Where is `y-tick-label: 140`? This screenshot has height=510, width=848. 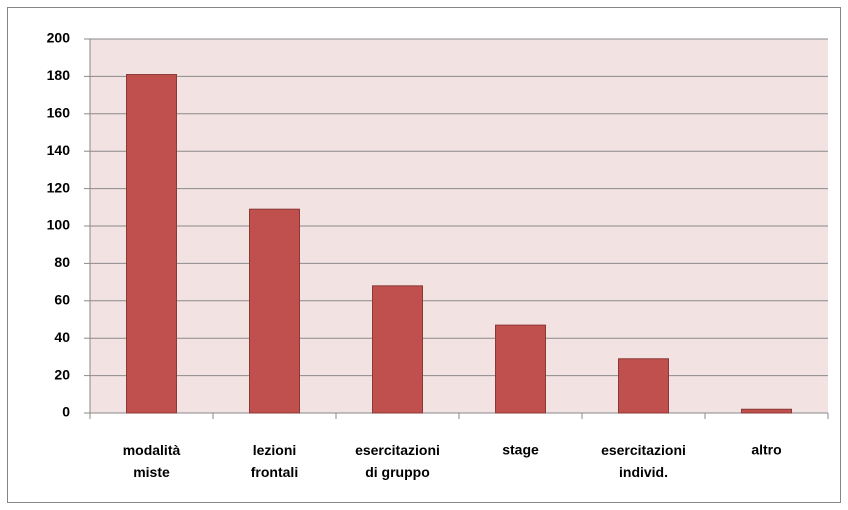
y-tick-label: 140 is located at coordinates (59, 150).